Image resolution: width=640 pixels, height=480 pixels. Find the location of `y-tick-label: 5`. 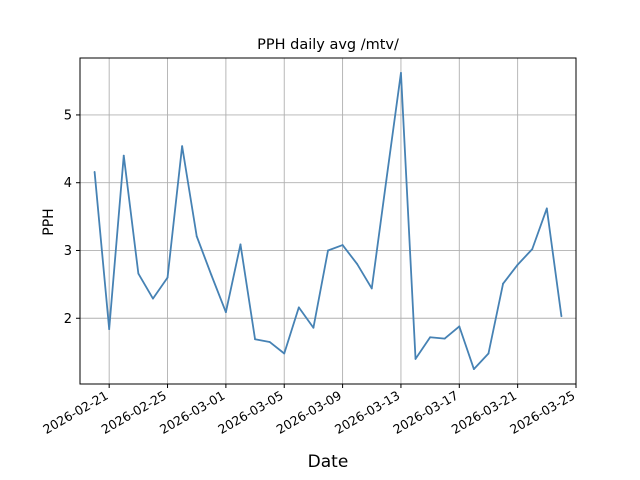

y-tick-label: 5 is located at coordinates (68, 115).